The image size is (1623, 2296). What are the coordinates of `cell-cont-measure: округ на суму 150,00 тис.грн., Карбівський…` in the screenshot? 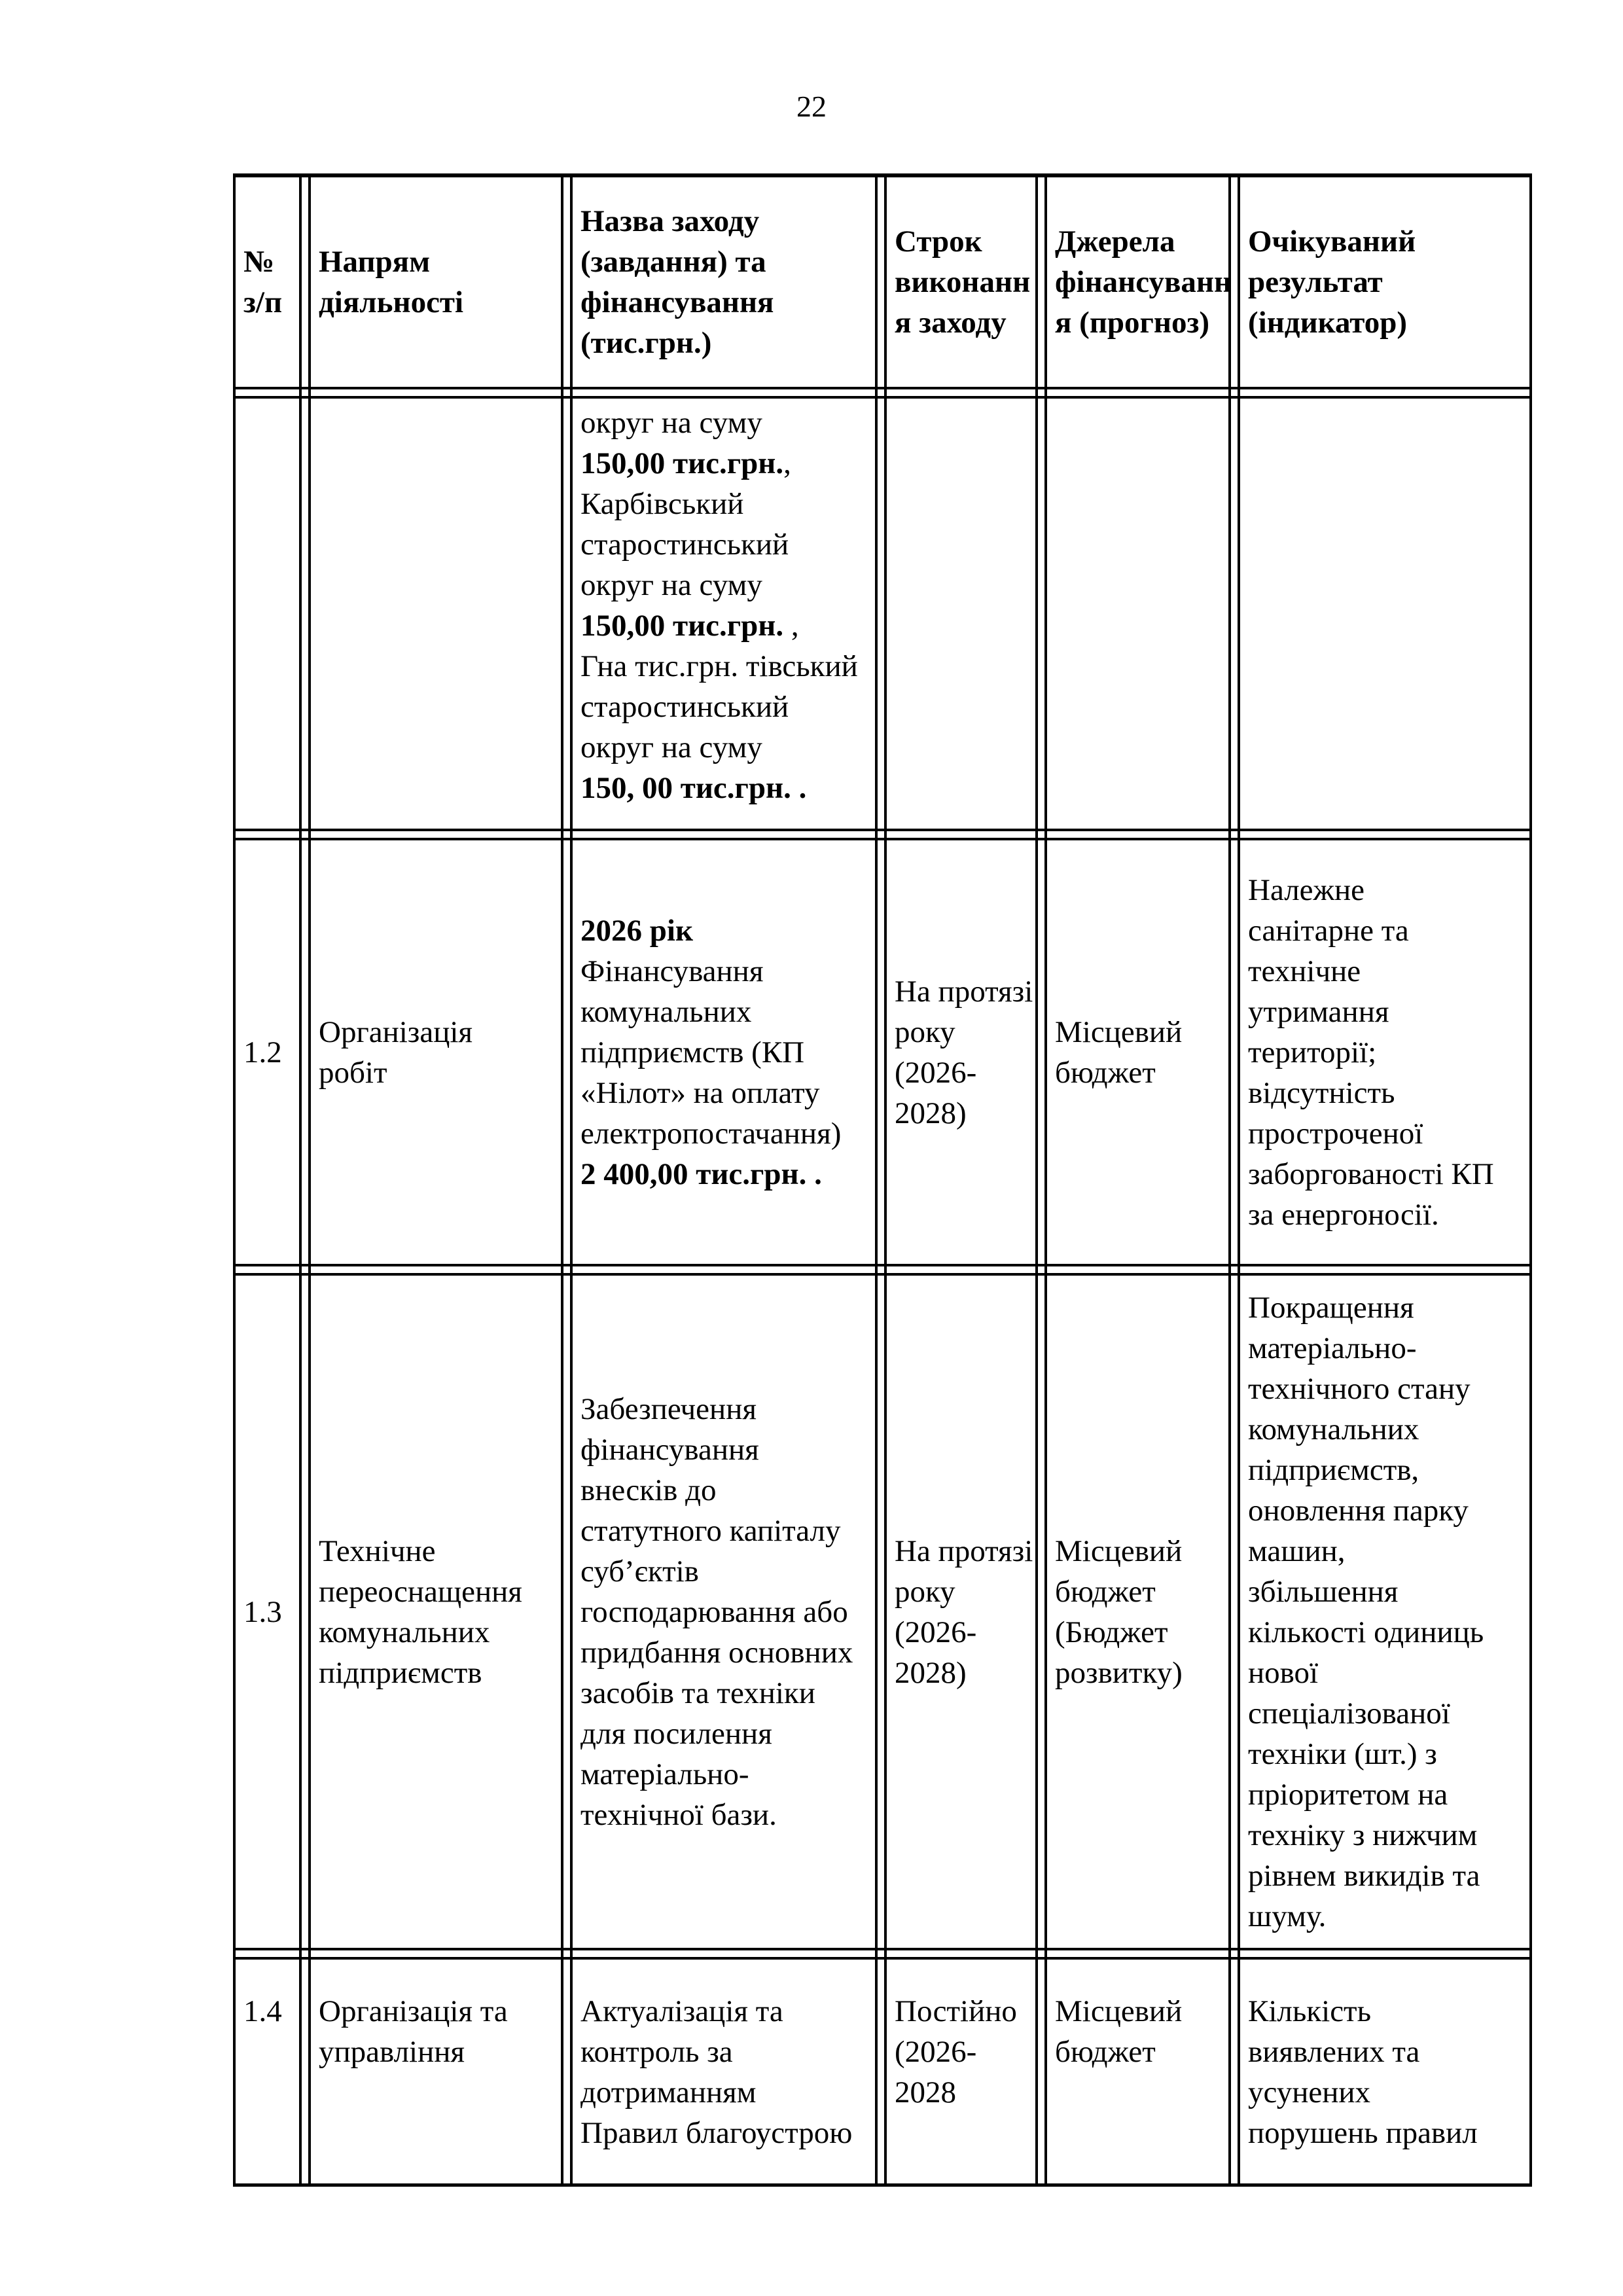 It's located at (724, 614).